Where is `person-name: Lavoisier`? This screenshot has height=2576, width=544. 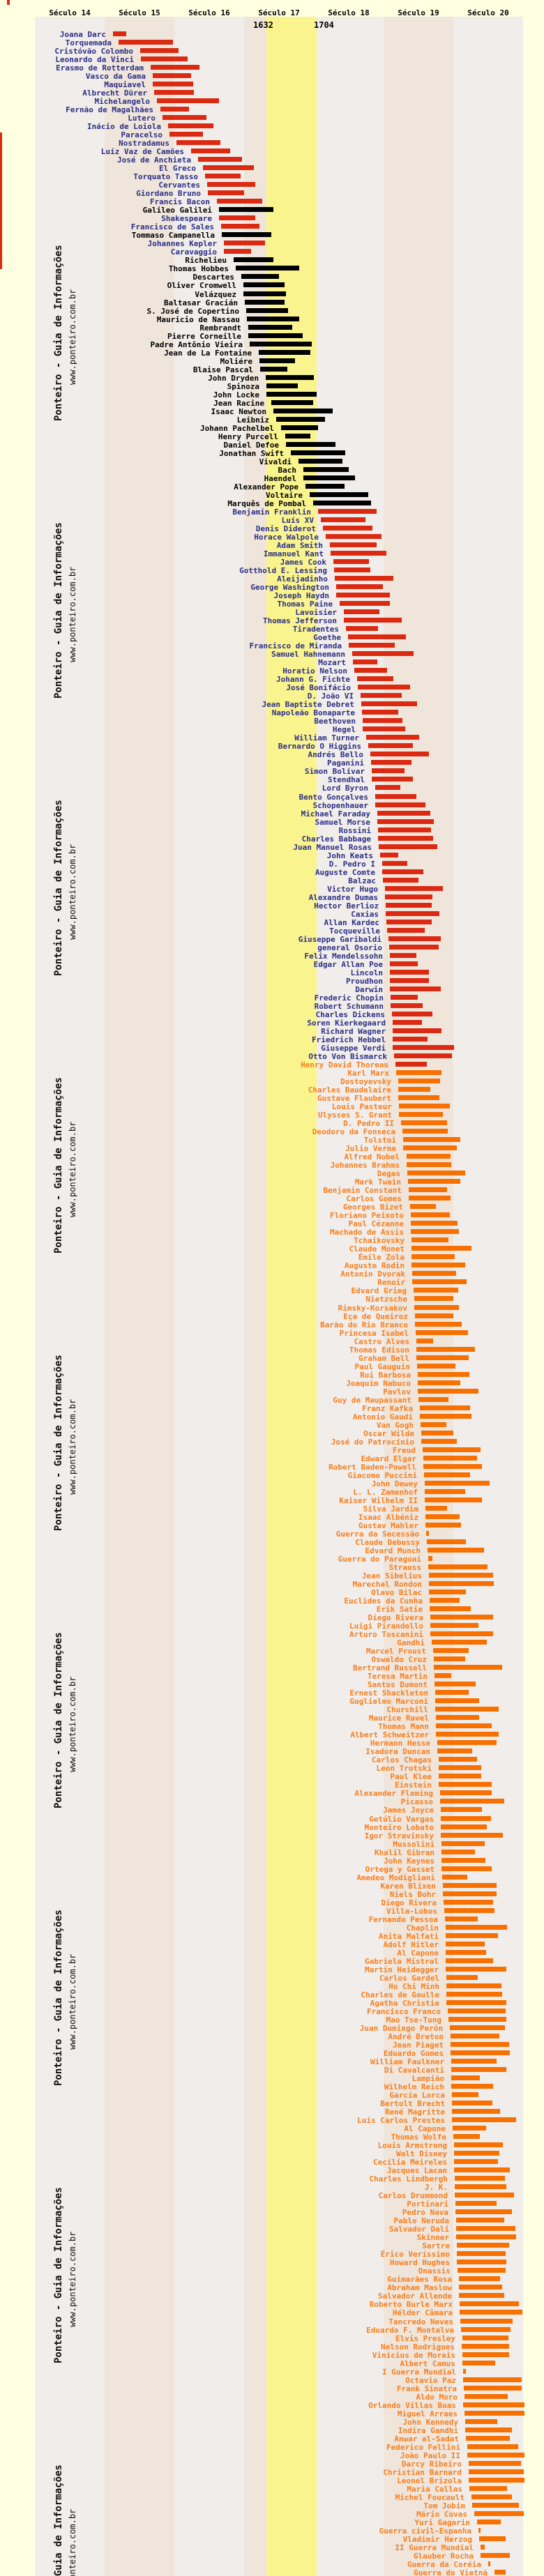
person-name: Lavoisier is located at coordinates (316, 612).